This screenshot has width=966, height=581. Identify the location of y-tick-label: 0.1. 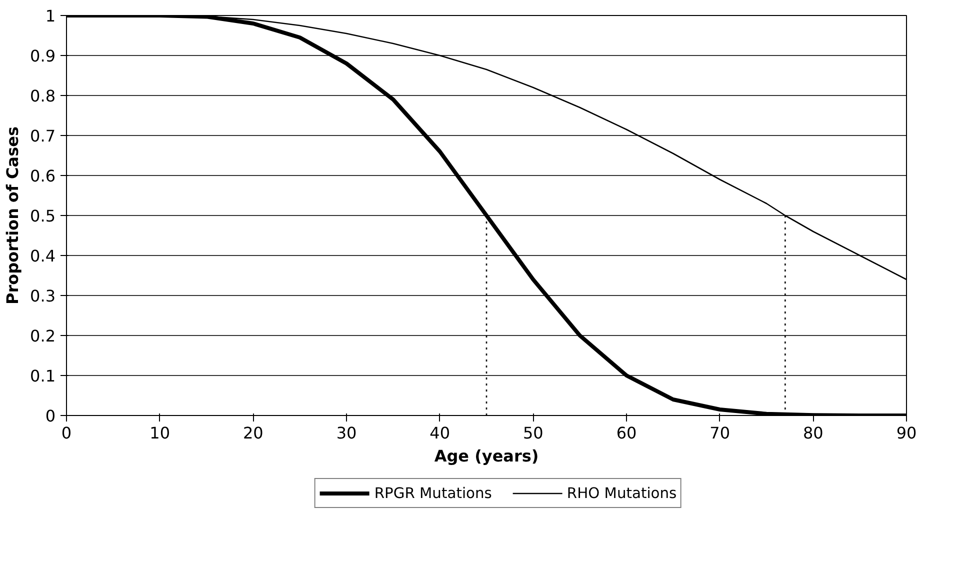
(43, 376).